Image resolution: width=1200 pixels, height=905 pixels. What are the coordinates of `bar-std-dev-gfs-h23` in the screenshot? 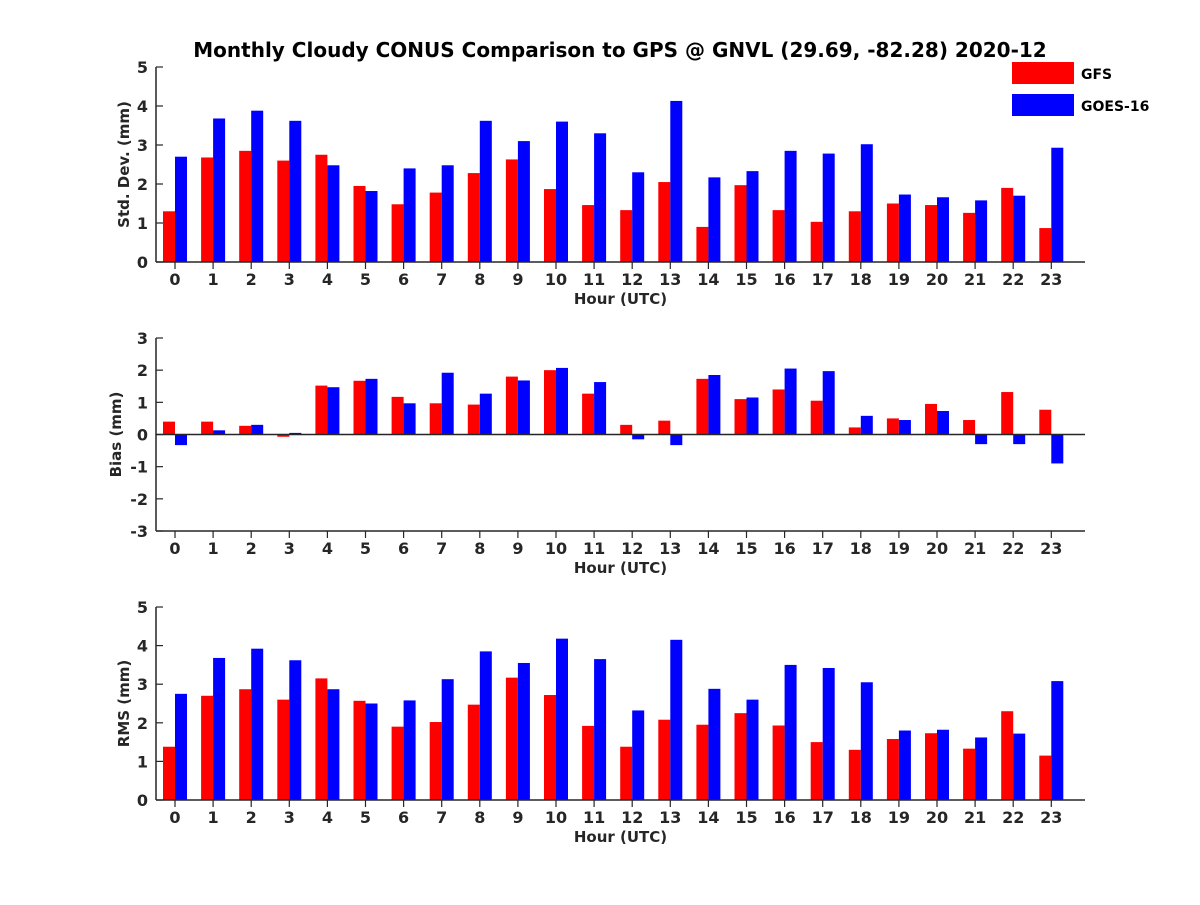 It's located at (1045, 245).